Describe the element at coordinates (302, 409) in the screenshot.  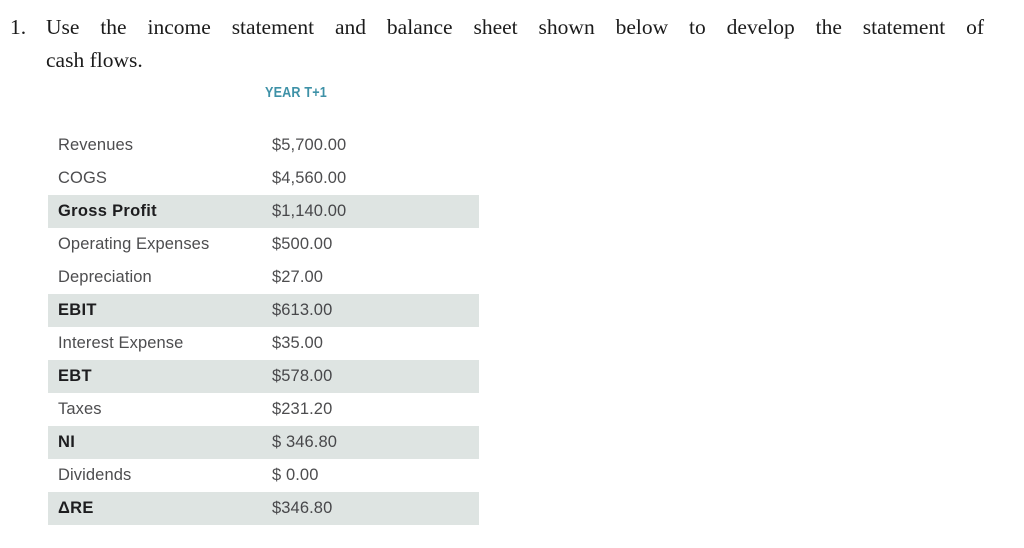
I see `row-value: $231.20` at that location.